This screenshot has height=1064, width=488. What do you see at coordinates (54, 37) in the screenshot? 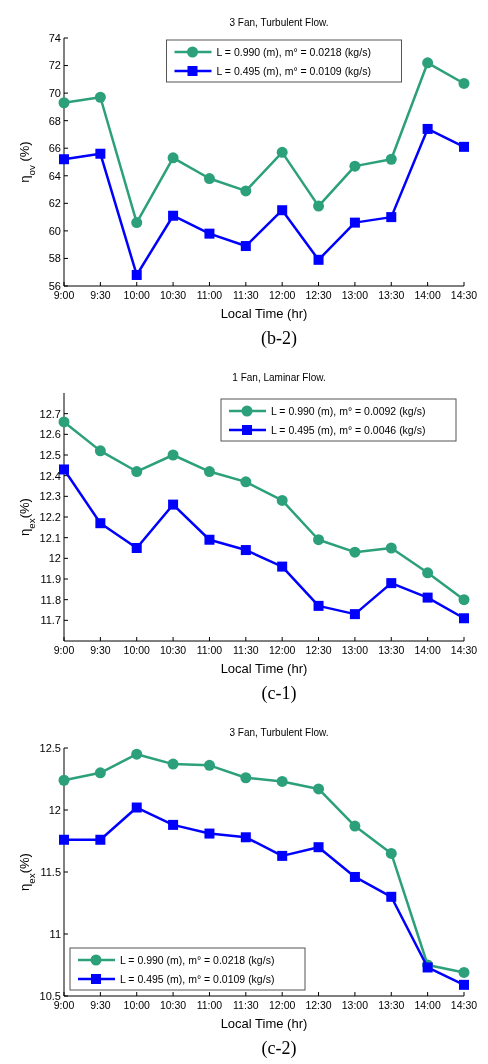
I see `y-tick-label: 74` at bounding box center [54, 37].